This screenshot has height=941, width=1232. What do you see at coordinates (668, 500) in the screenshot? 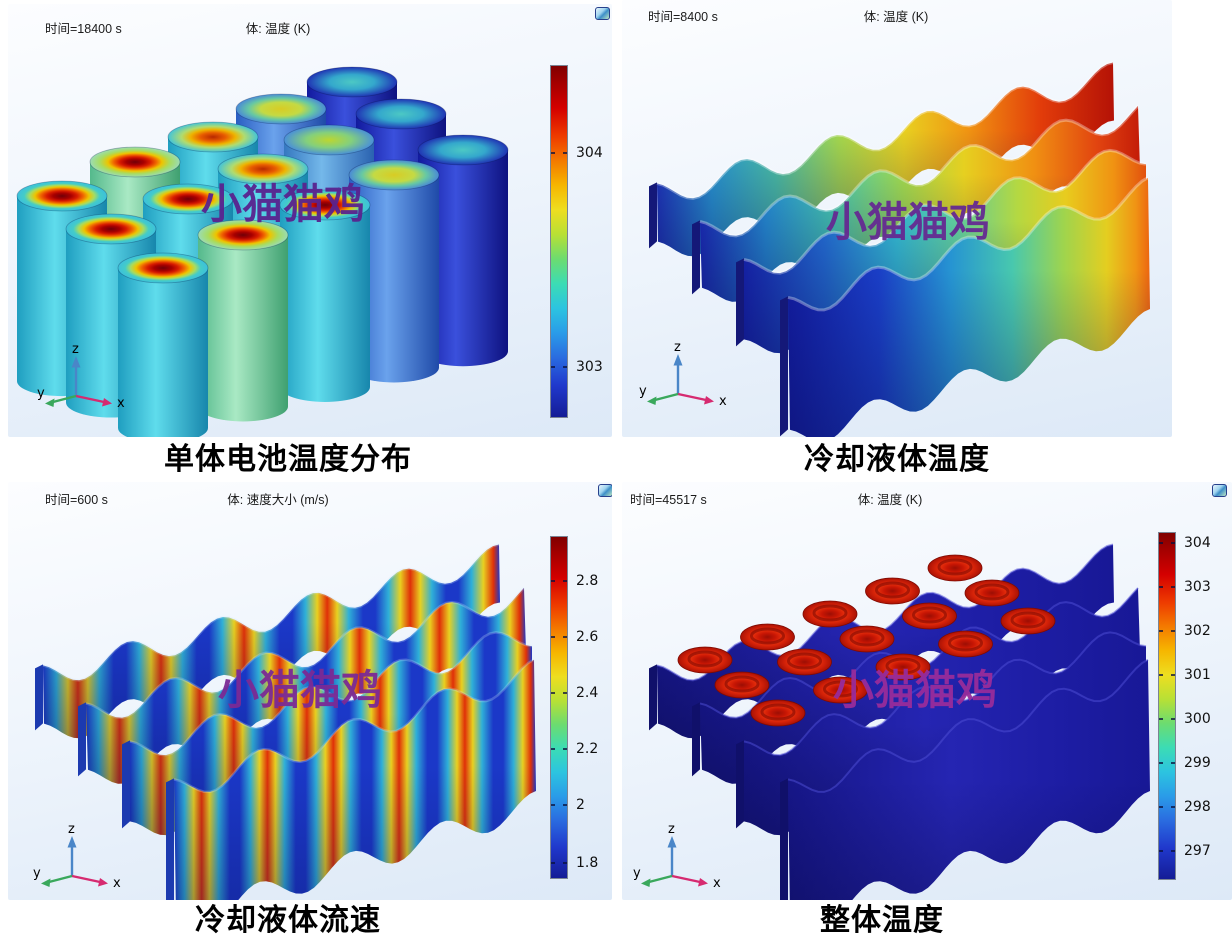
I see `time-label: 时间=45517 s` at bounding box center [668, 500].